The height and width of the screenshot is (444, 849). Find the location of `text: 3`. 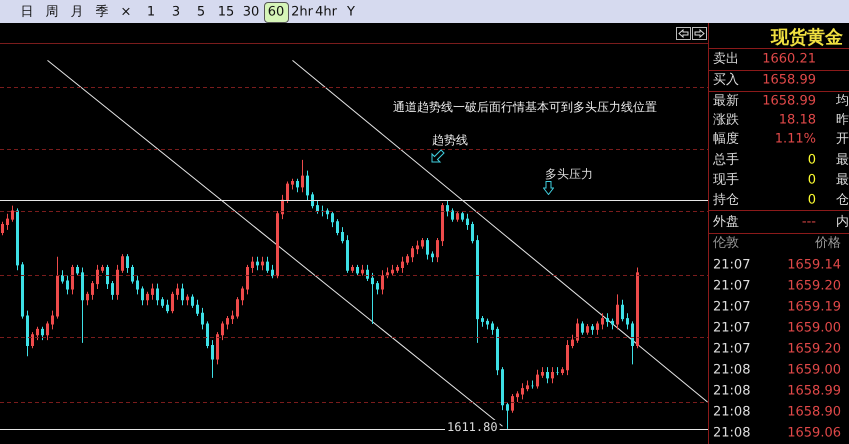

text: 3 is located at coordinates (176, 12).